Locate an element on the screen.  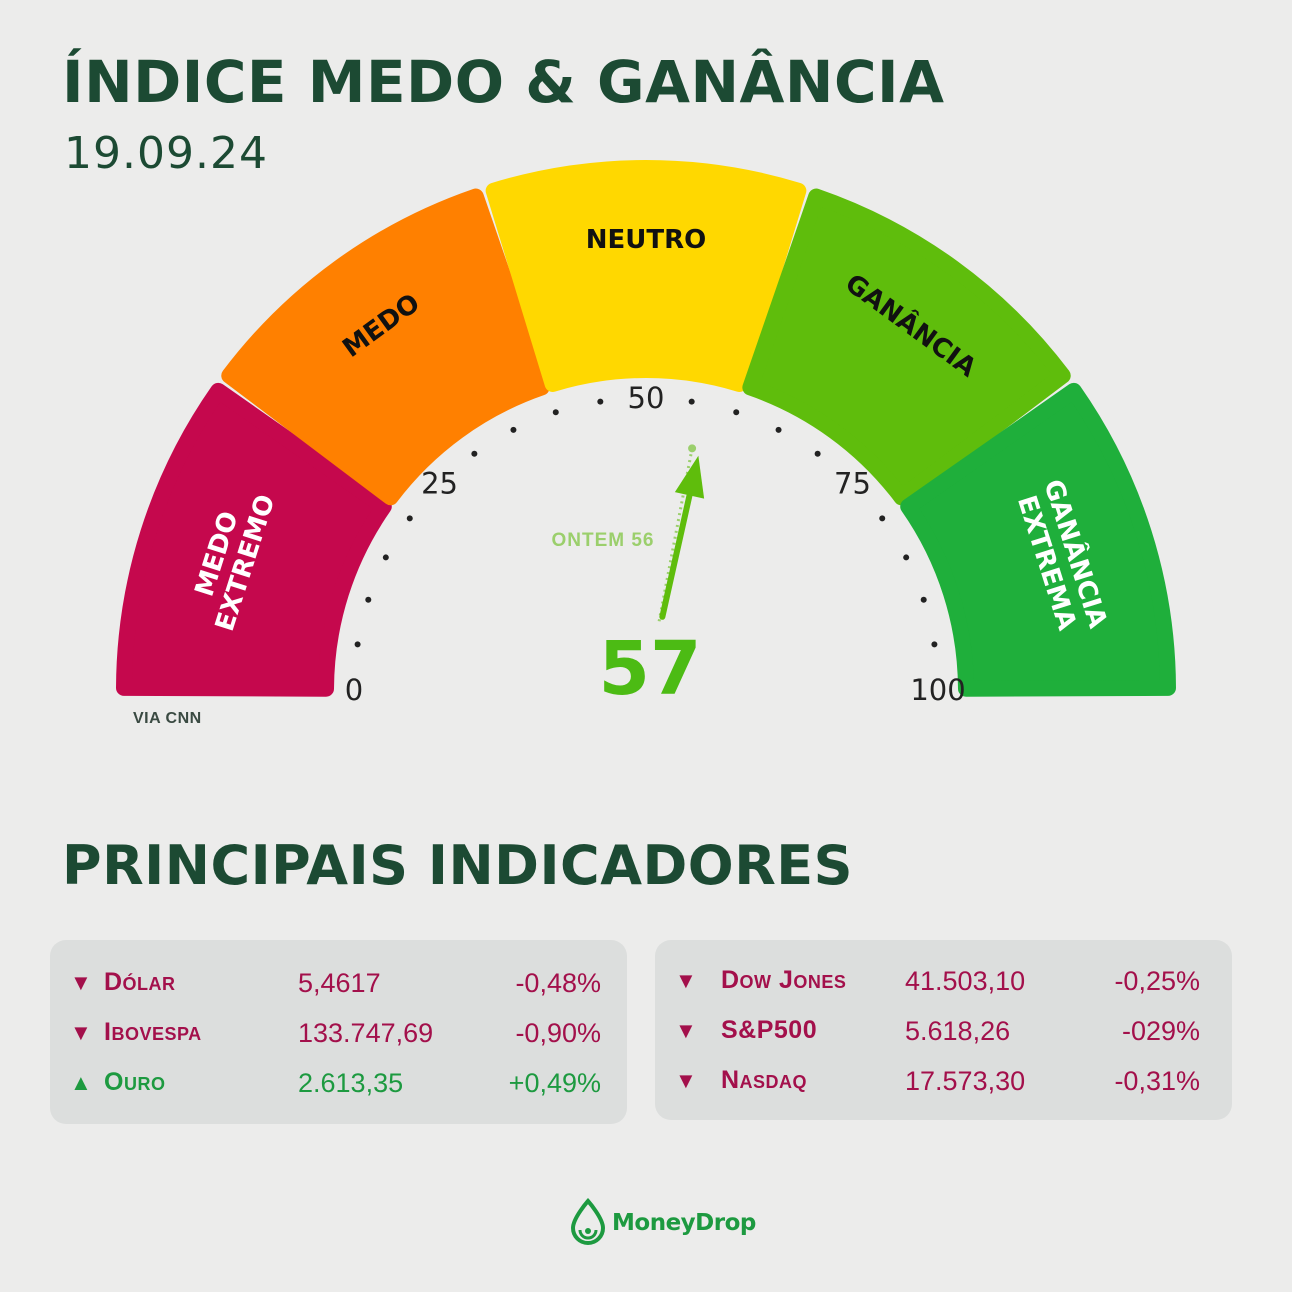
indicator-row-ouro: ▲ Ouro 2.613,35 +0,49% is located at coordinates (338, 1082).